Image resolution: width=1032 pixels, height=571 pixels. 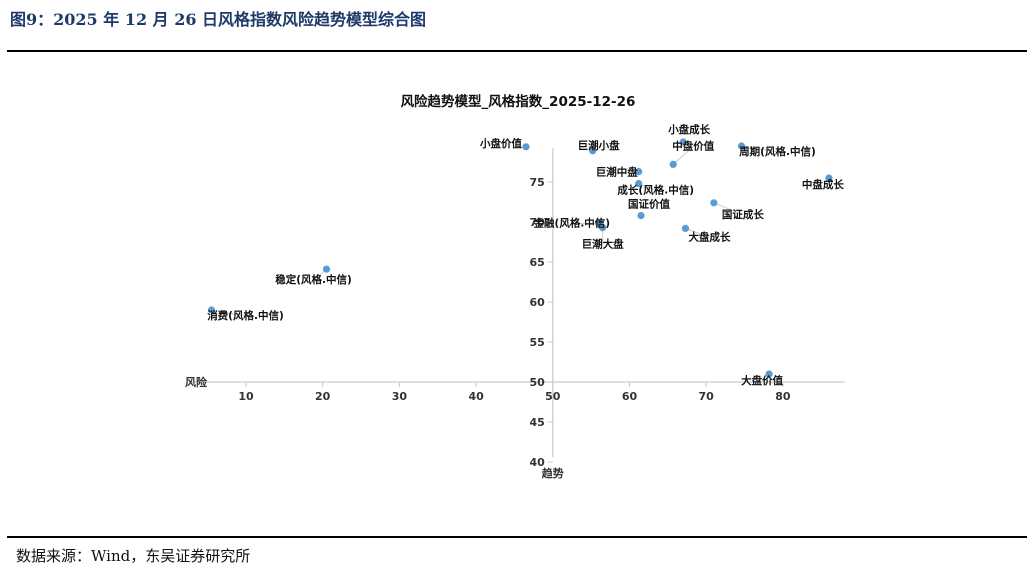 I want to click on y-tick-label: 65, so click(x=536, y=262).